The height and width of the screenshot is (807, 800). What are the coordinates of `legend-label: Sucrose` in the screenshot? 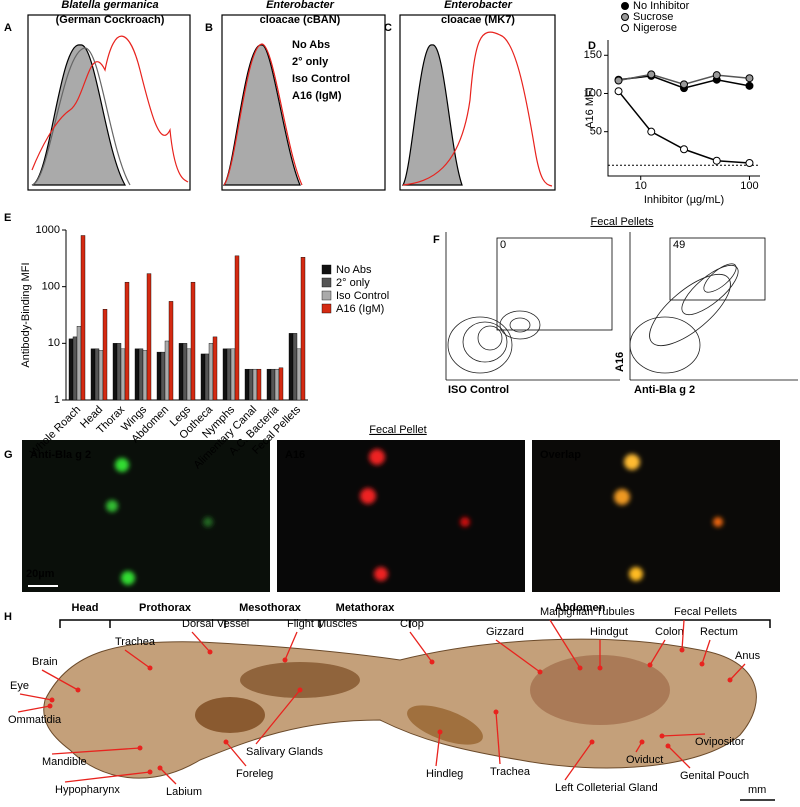 It's located at (653, 17).